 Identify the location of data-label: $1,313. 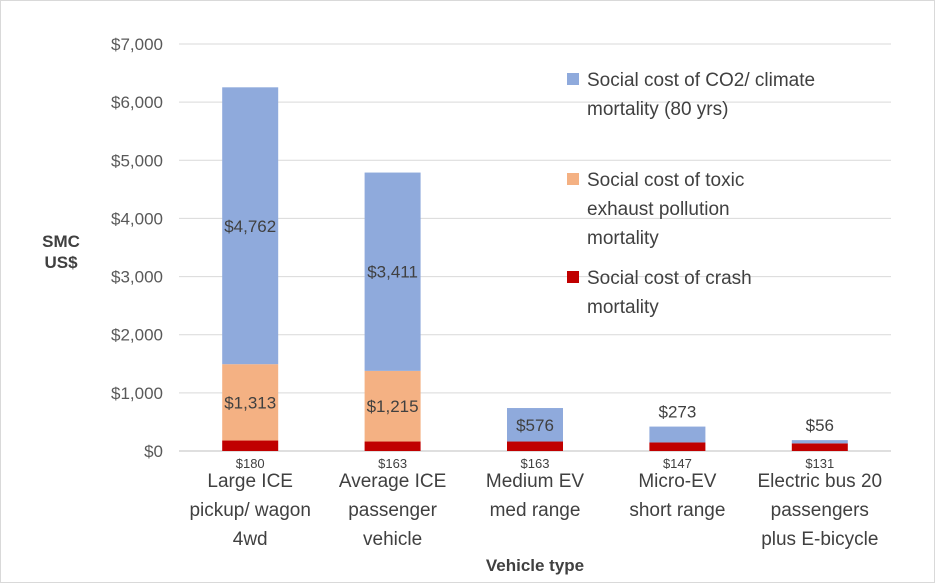
(250, 402).